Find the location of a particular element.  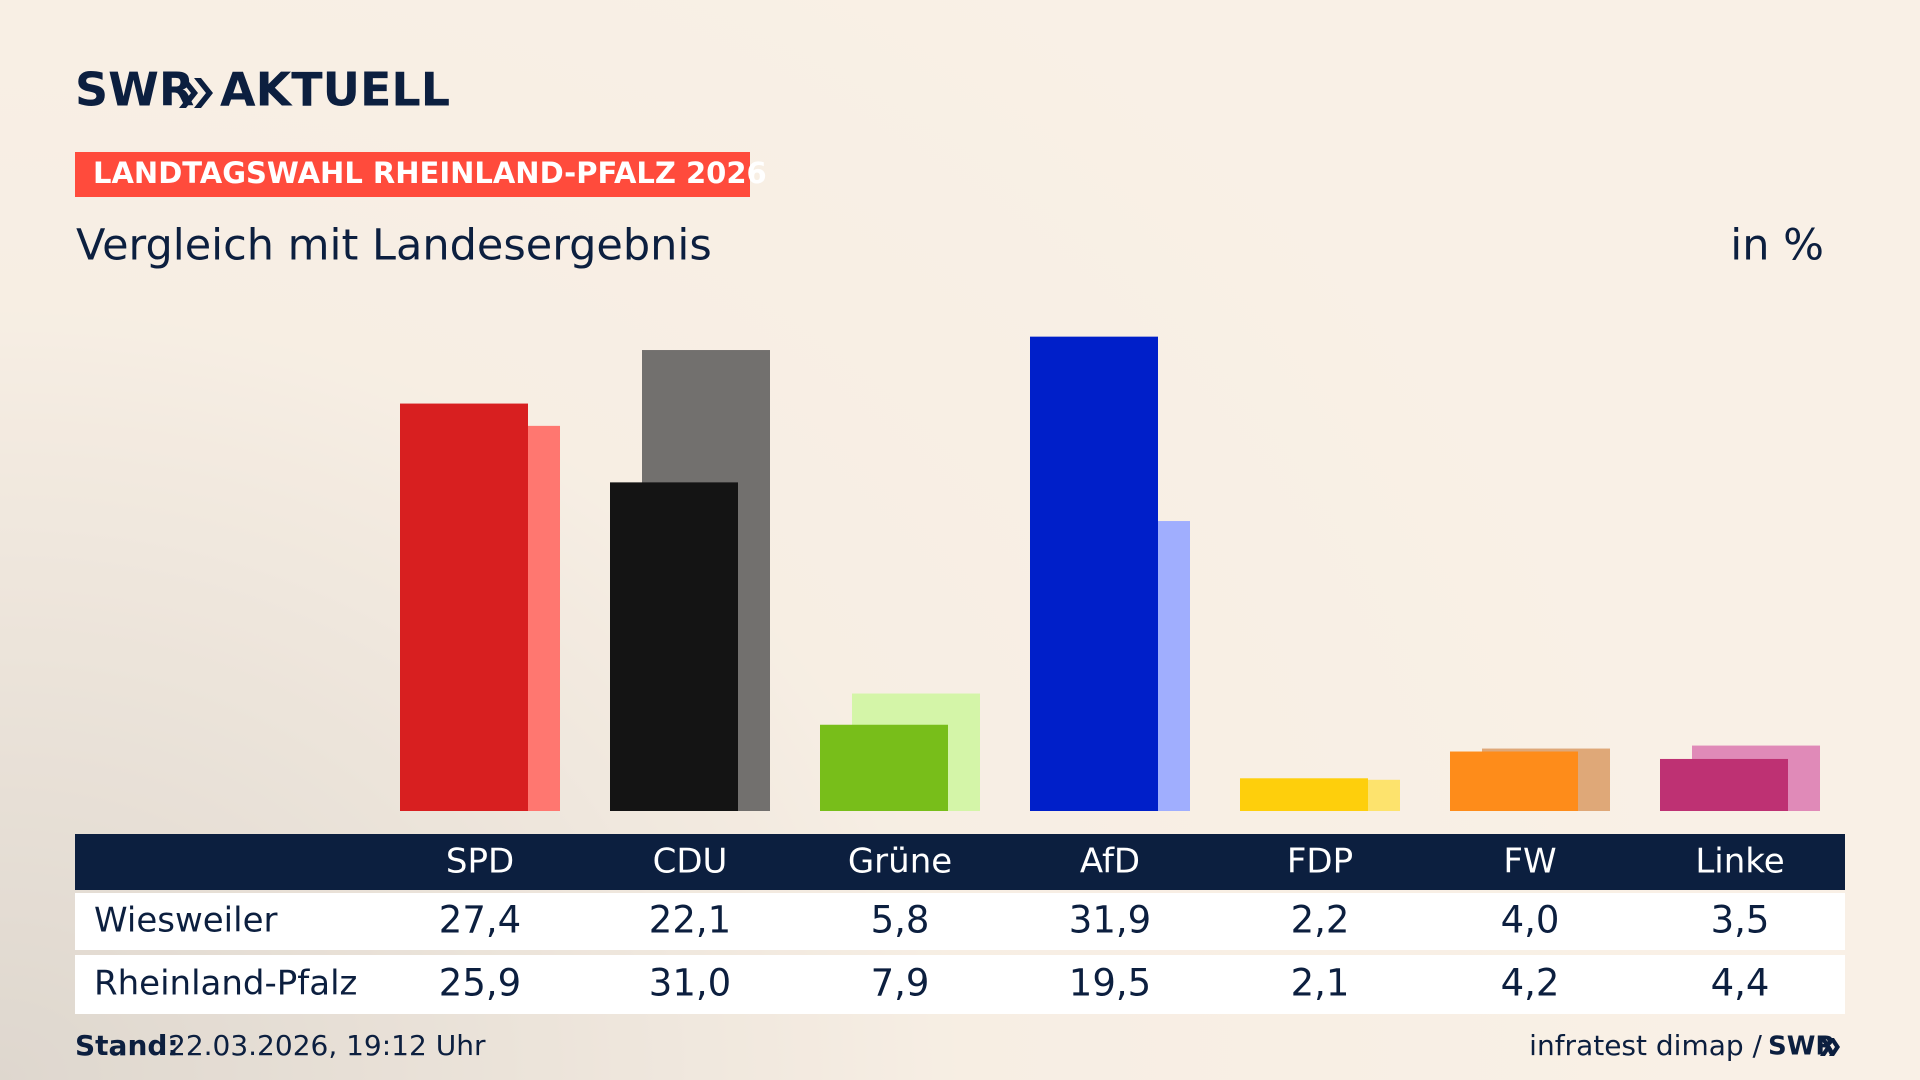

footer-label: Stand: is located at coordinates (127, 1045).